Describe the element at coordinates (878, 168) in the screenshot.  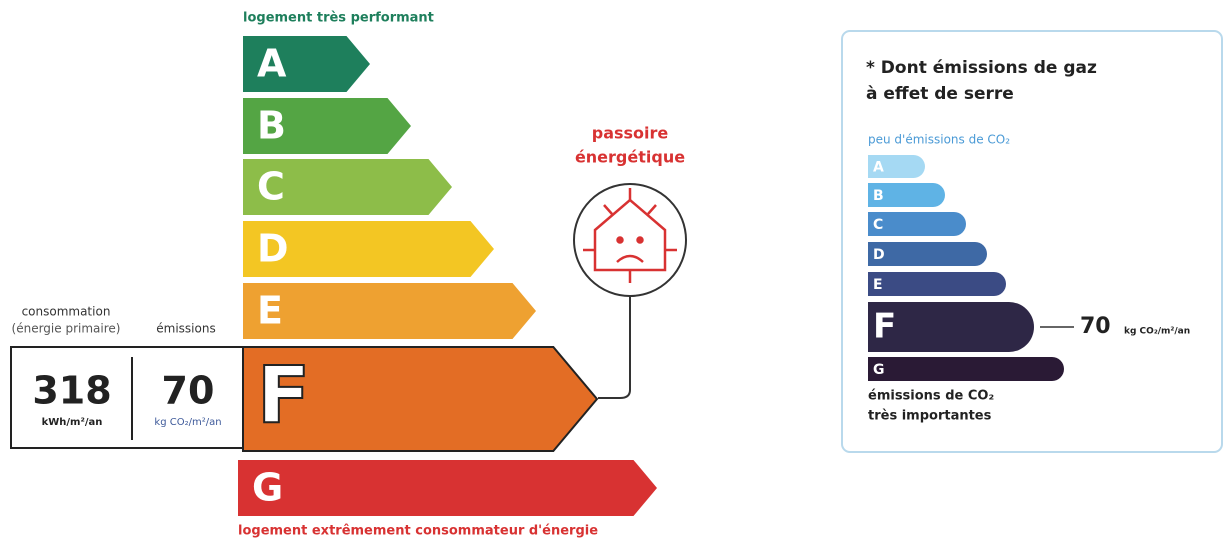
I see `ges-class-letter: A` at that location.